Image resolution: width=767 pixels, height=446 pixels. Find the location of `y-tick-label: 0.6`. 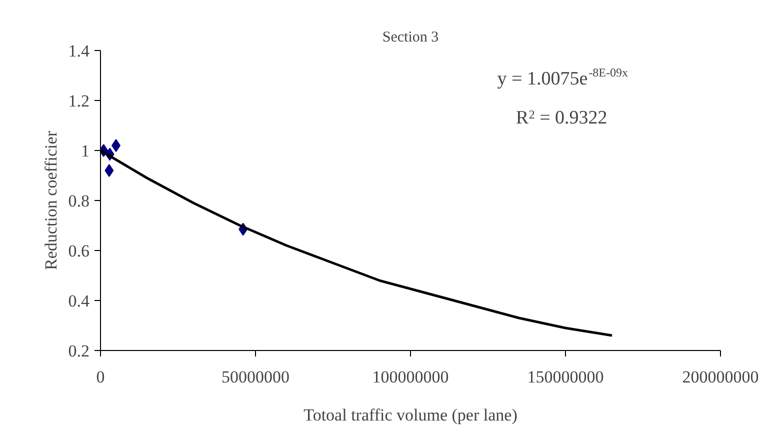

y-tick-label: 0.6 is located at coordinates (79, 251).